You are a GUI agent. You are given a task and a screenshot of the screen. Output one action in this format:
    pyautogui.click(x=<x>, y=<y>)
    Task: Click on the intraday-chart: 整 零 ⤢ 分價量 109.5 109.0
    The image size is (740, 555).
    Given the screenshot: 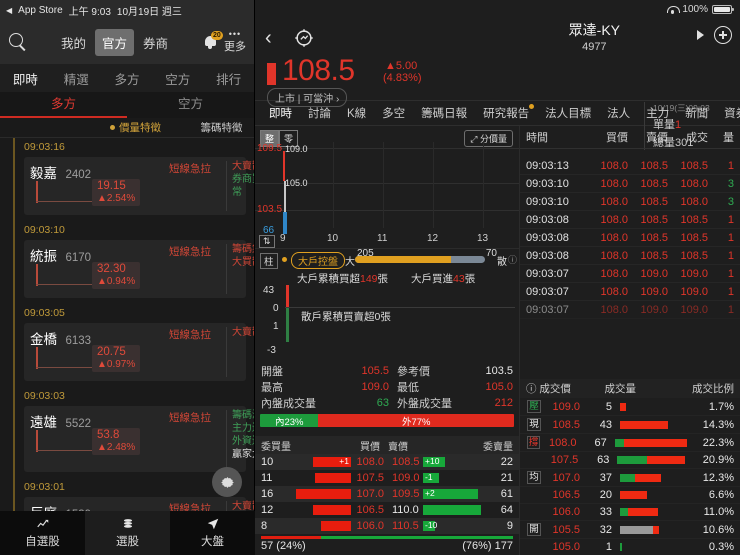 What is the action you would take?
    pyautogui.click(x=387, y=187)
    